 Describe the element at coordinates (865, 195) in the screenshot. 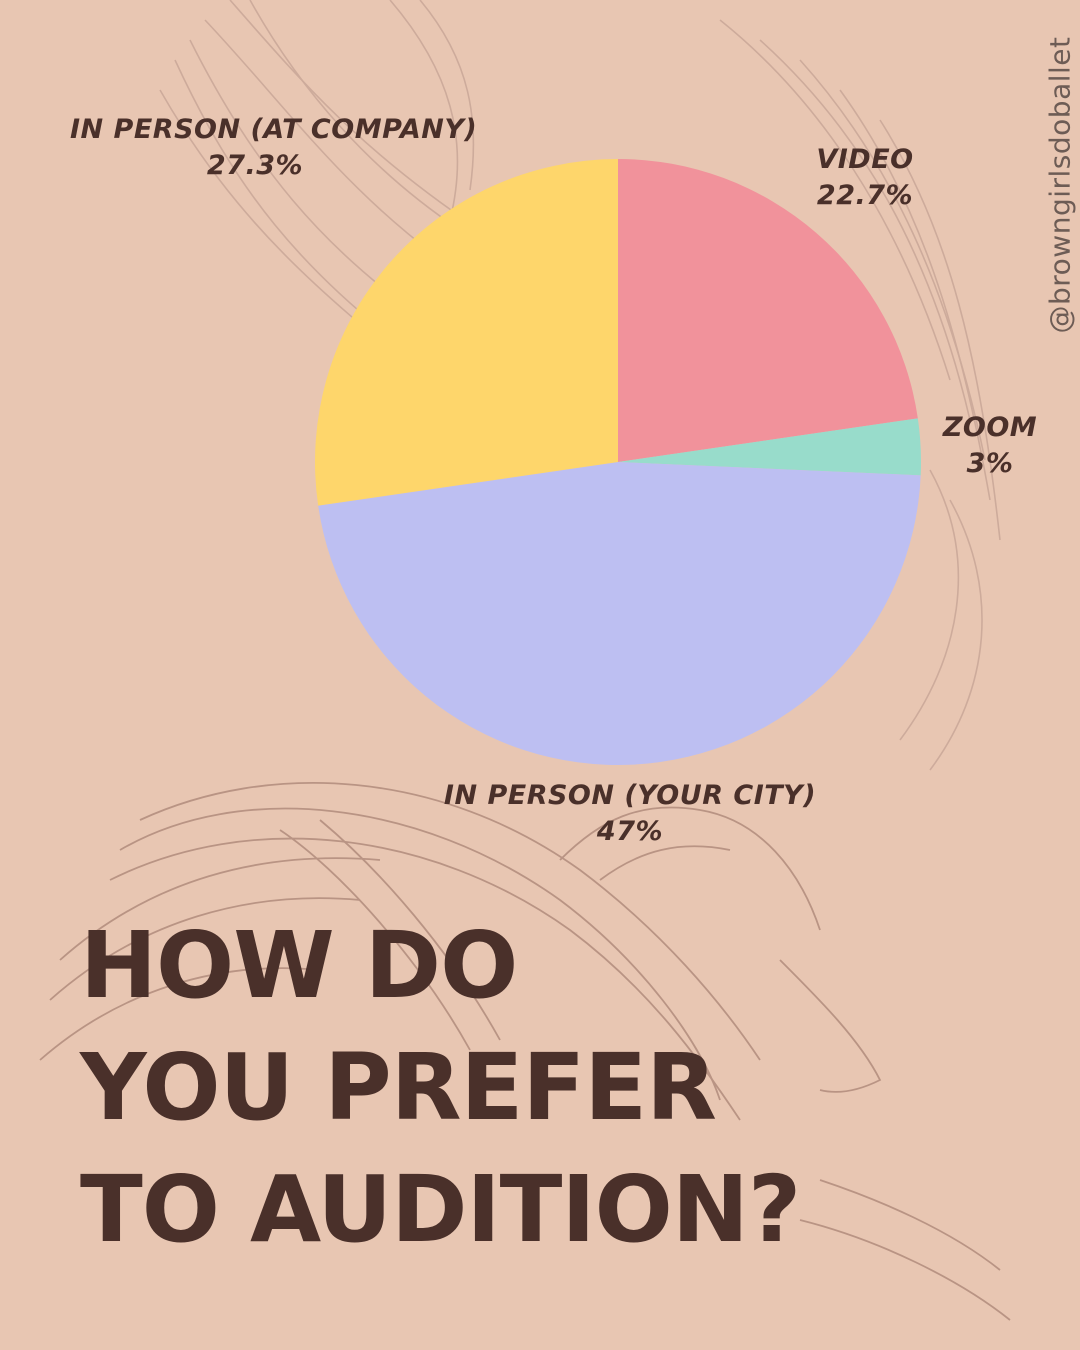

I see `slice-percent: 22.7%` at that location.